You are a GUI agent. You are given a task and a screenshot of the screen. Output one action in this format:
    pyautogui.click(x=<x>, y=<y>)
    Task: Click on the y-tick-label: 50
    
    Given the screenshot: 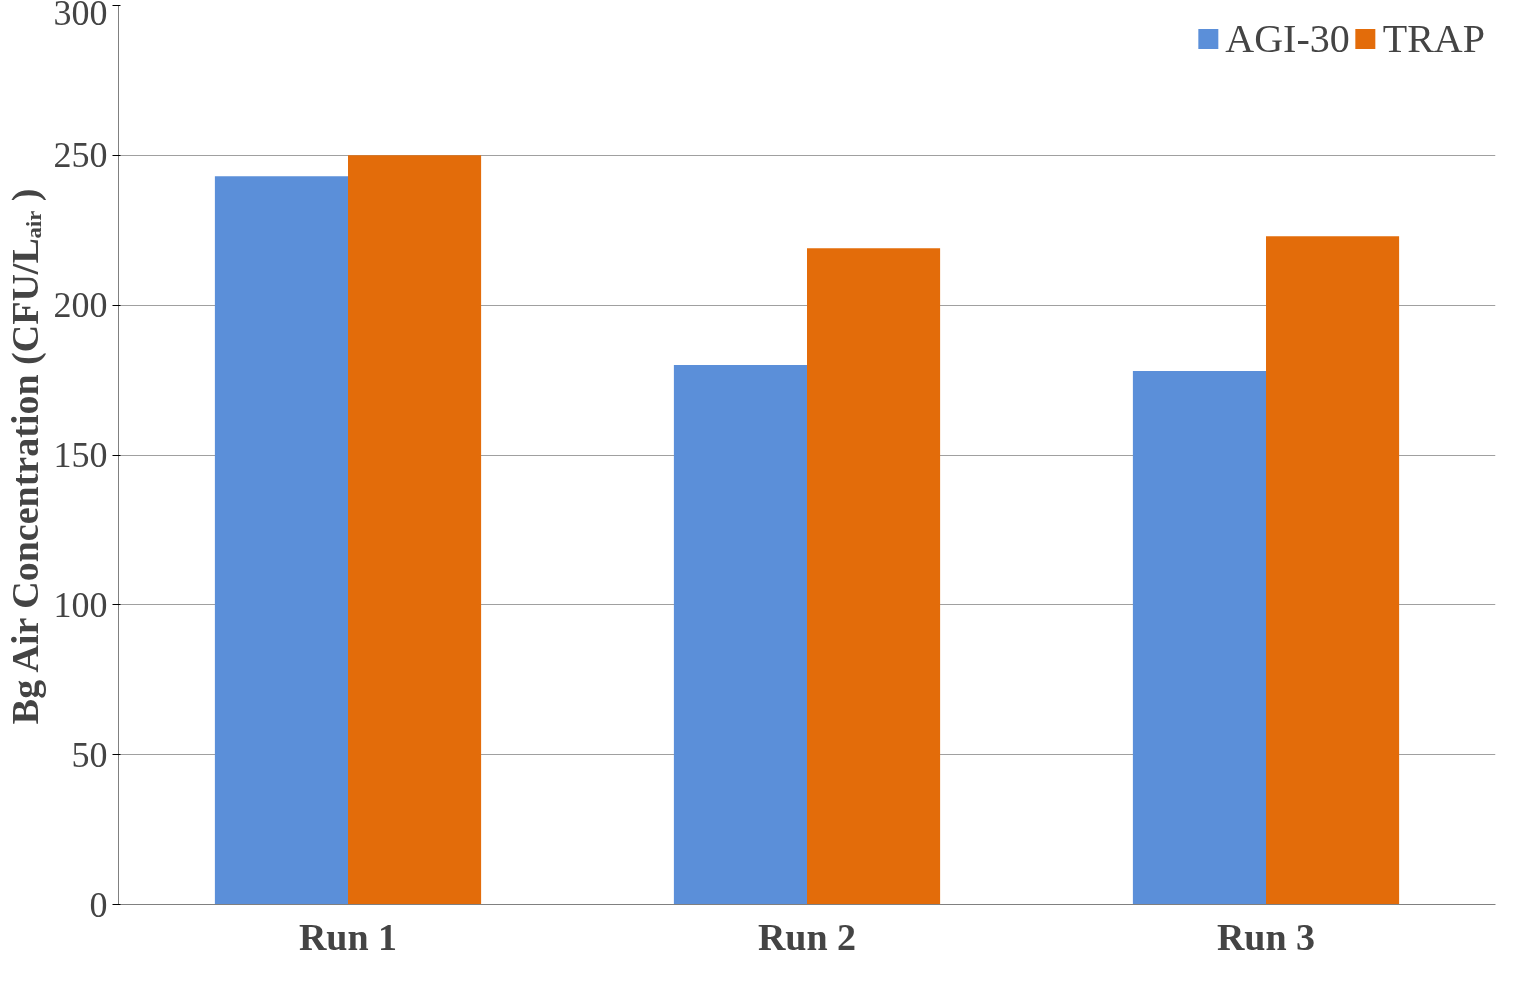 What is the action you would take?
    pyautogui.click(x=89, y=754)
    